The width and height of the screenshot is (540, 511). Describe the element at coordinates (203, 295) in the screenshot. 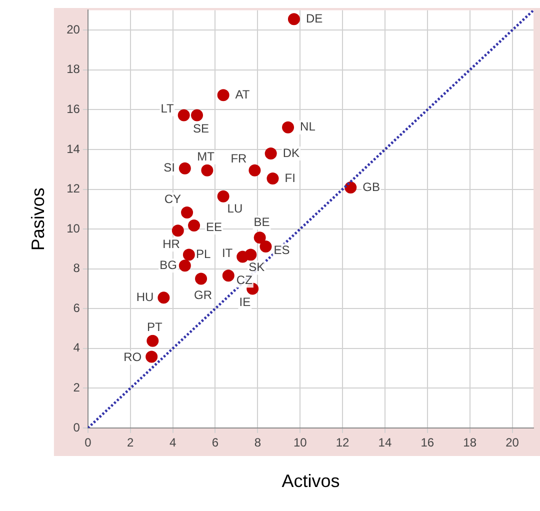

I see `annotation: GR` at that location.